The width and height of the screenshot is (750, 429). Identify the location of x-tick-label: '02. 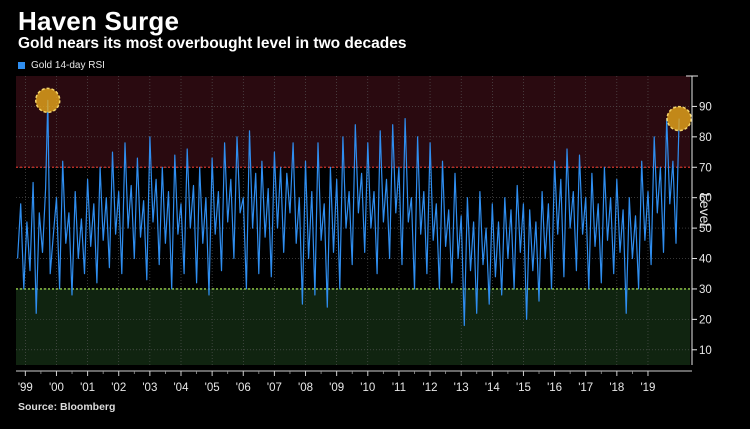
(118, 388).